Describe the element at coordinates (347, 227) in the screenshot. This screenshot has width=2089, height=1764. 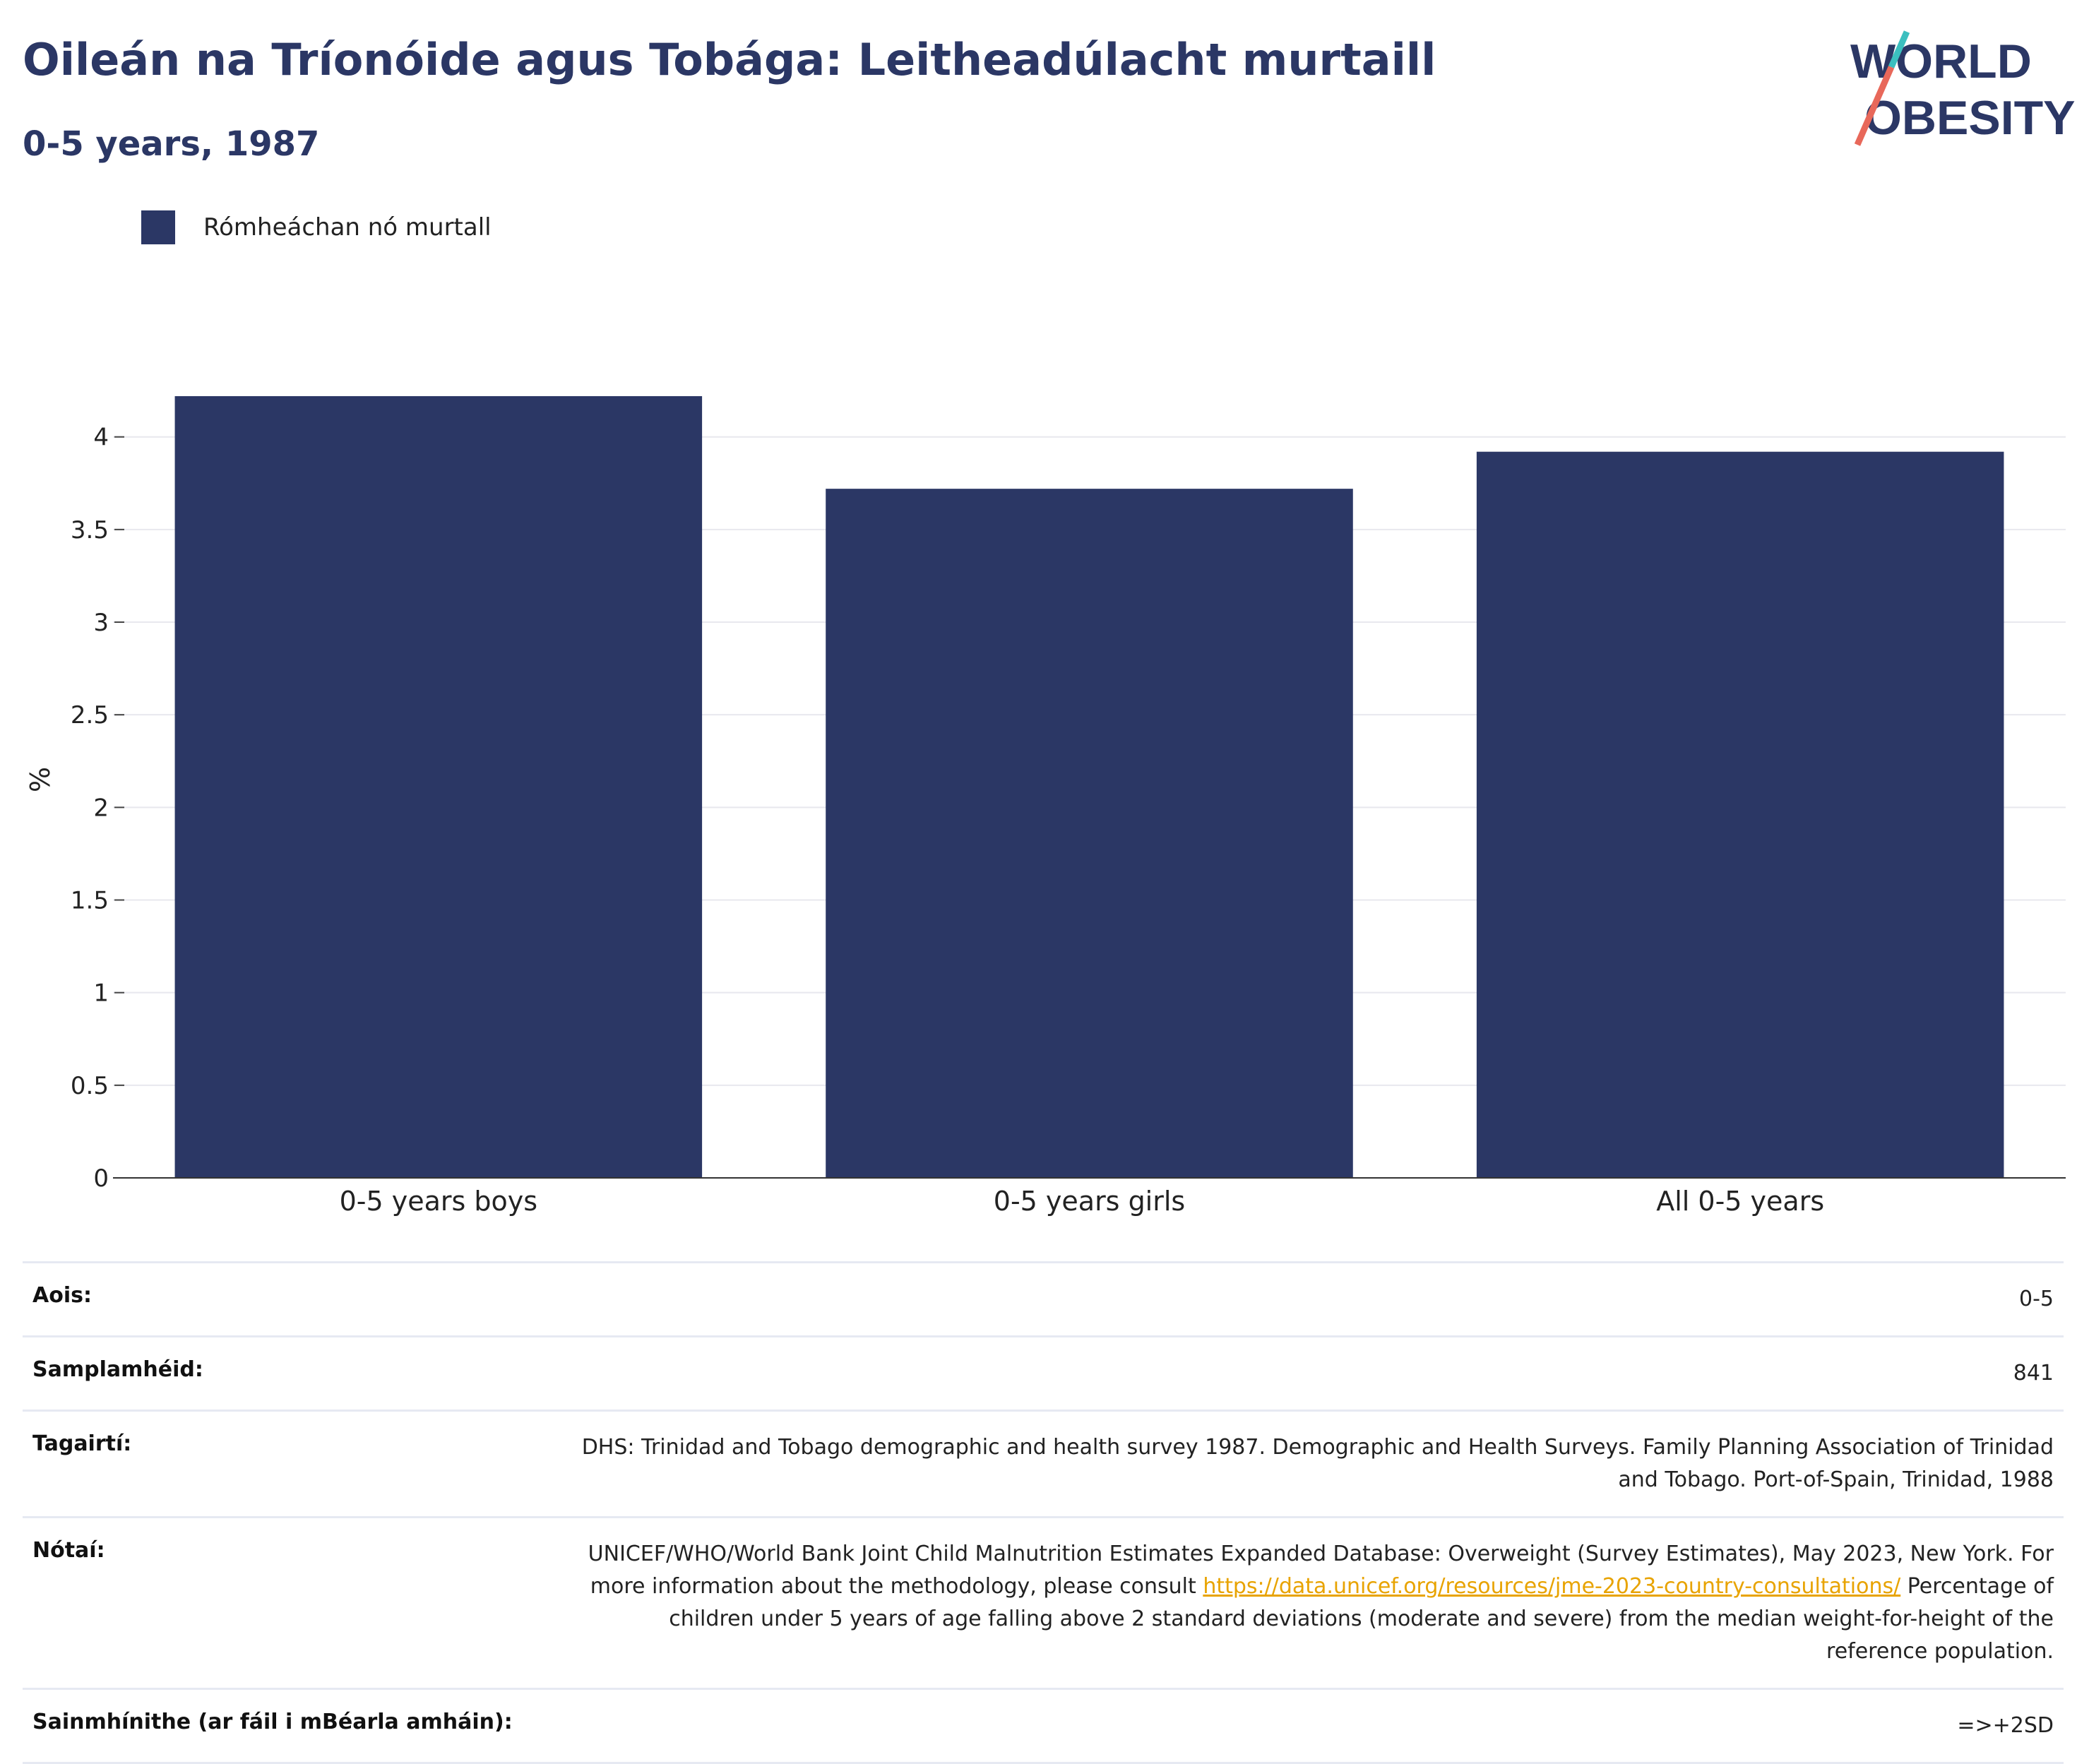
I see `legend-label: Rómheáchan nó murtall` at that location.